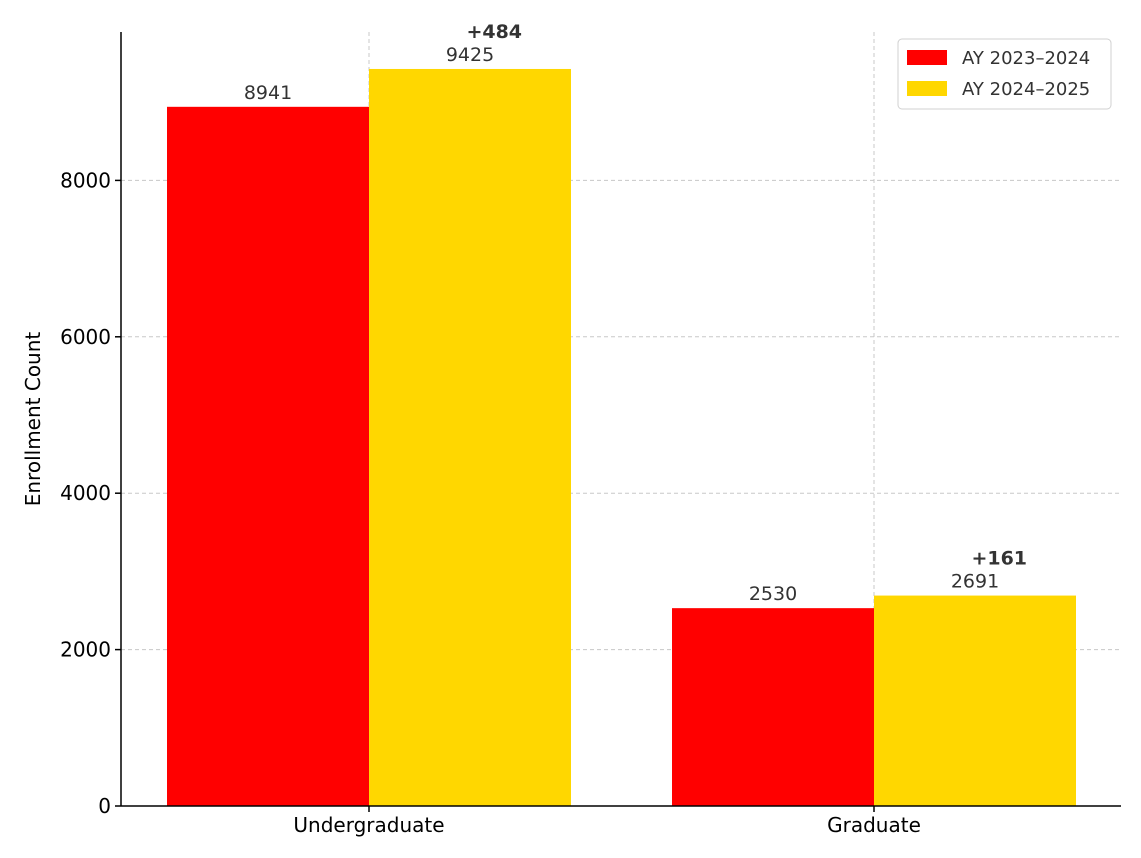 The width and height of the screenshot is (1141, 858). I want to click on bar-value-label: 2691, so click(975, 582).